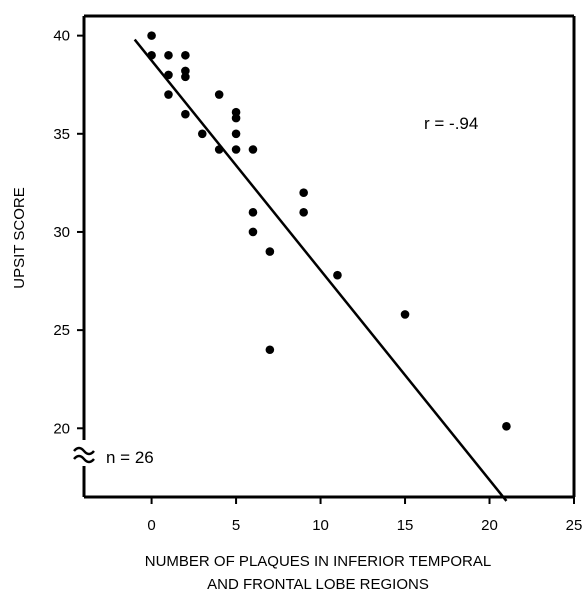  I want to click on y-tick-label: 25, so click(61, 330).